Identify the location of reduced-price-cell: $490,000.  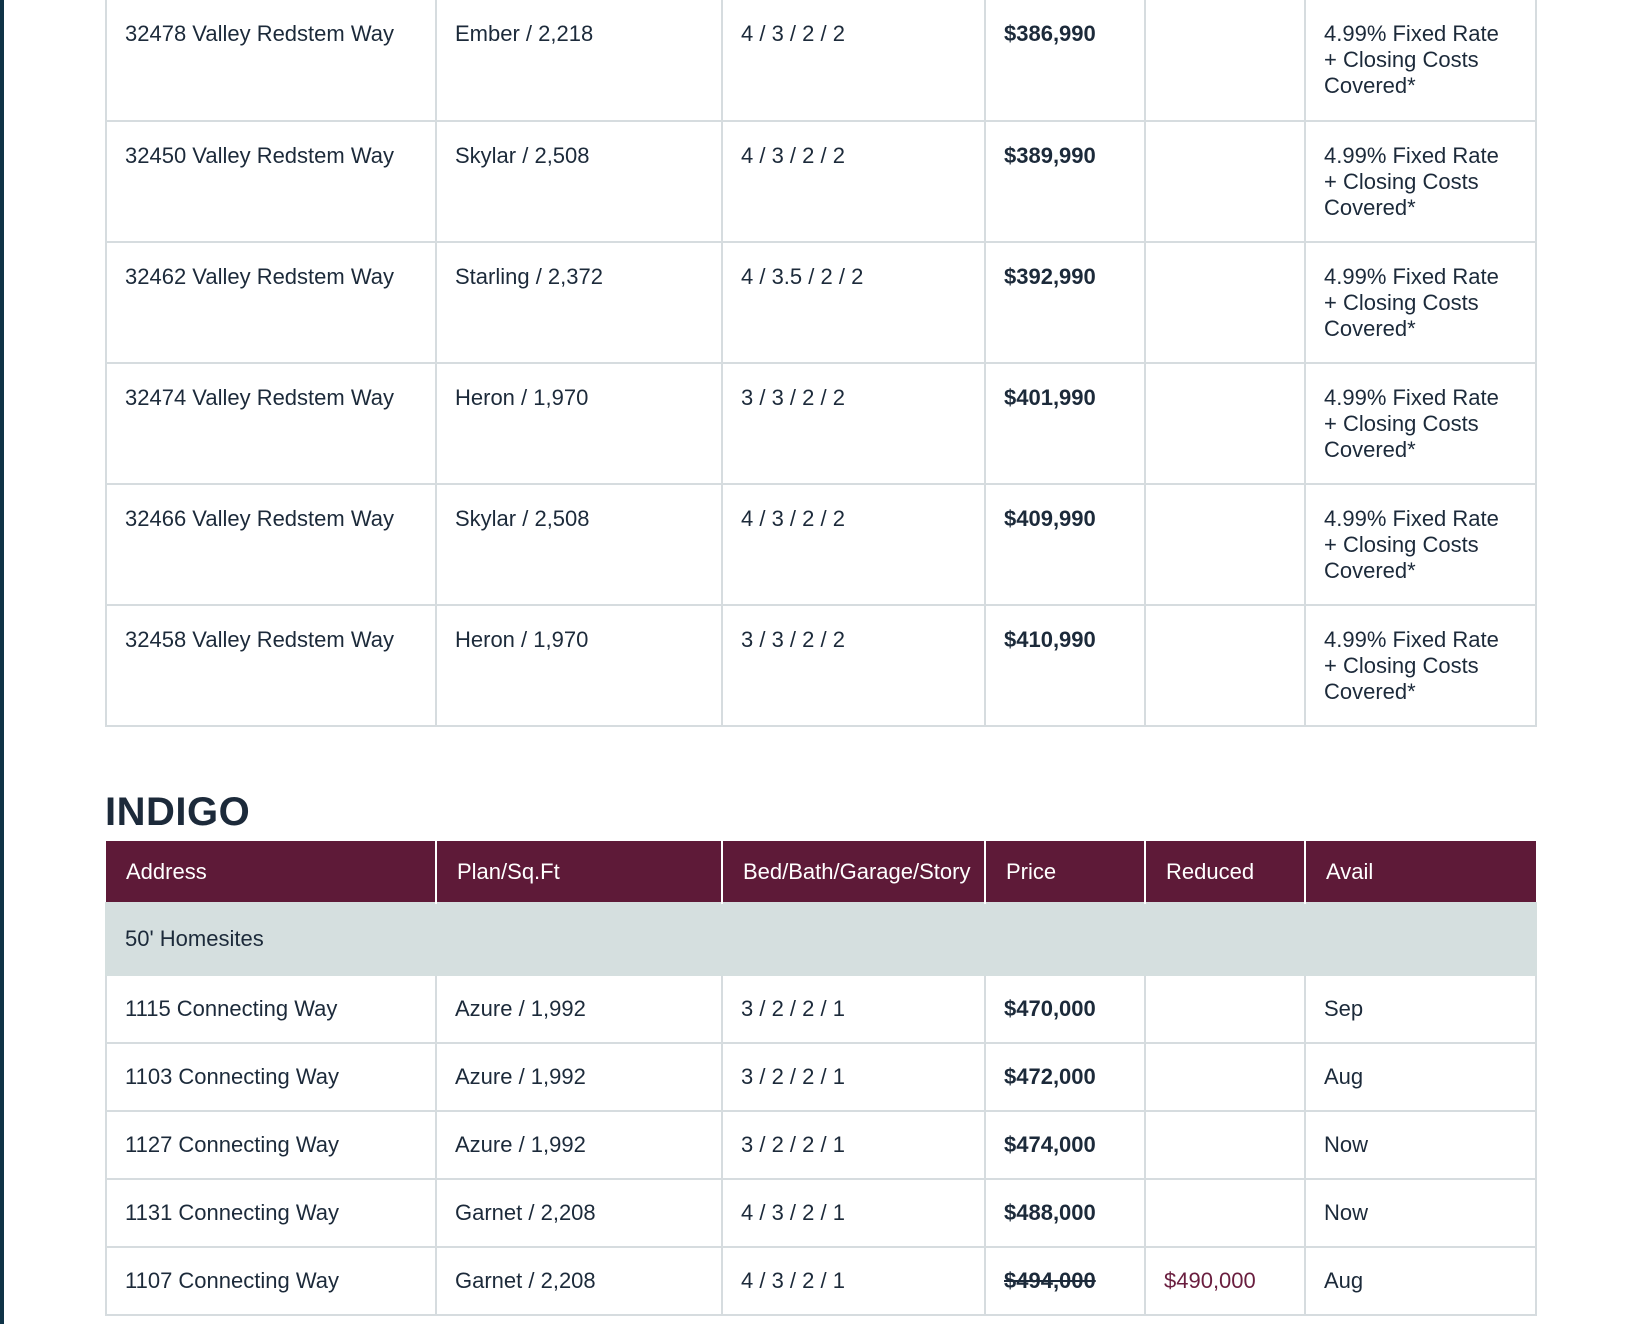
(1225, 1281).